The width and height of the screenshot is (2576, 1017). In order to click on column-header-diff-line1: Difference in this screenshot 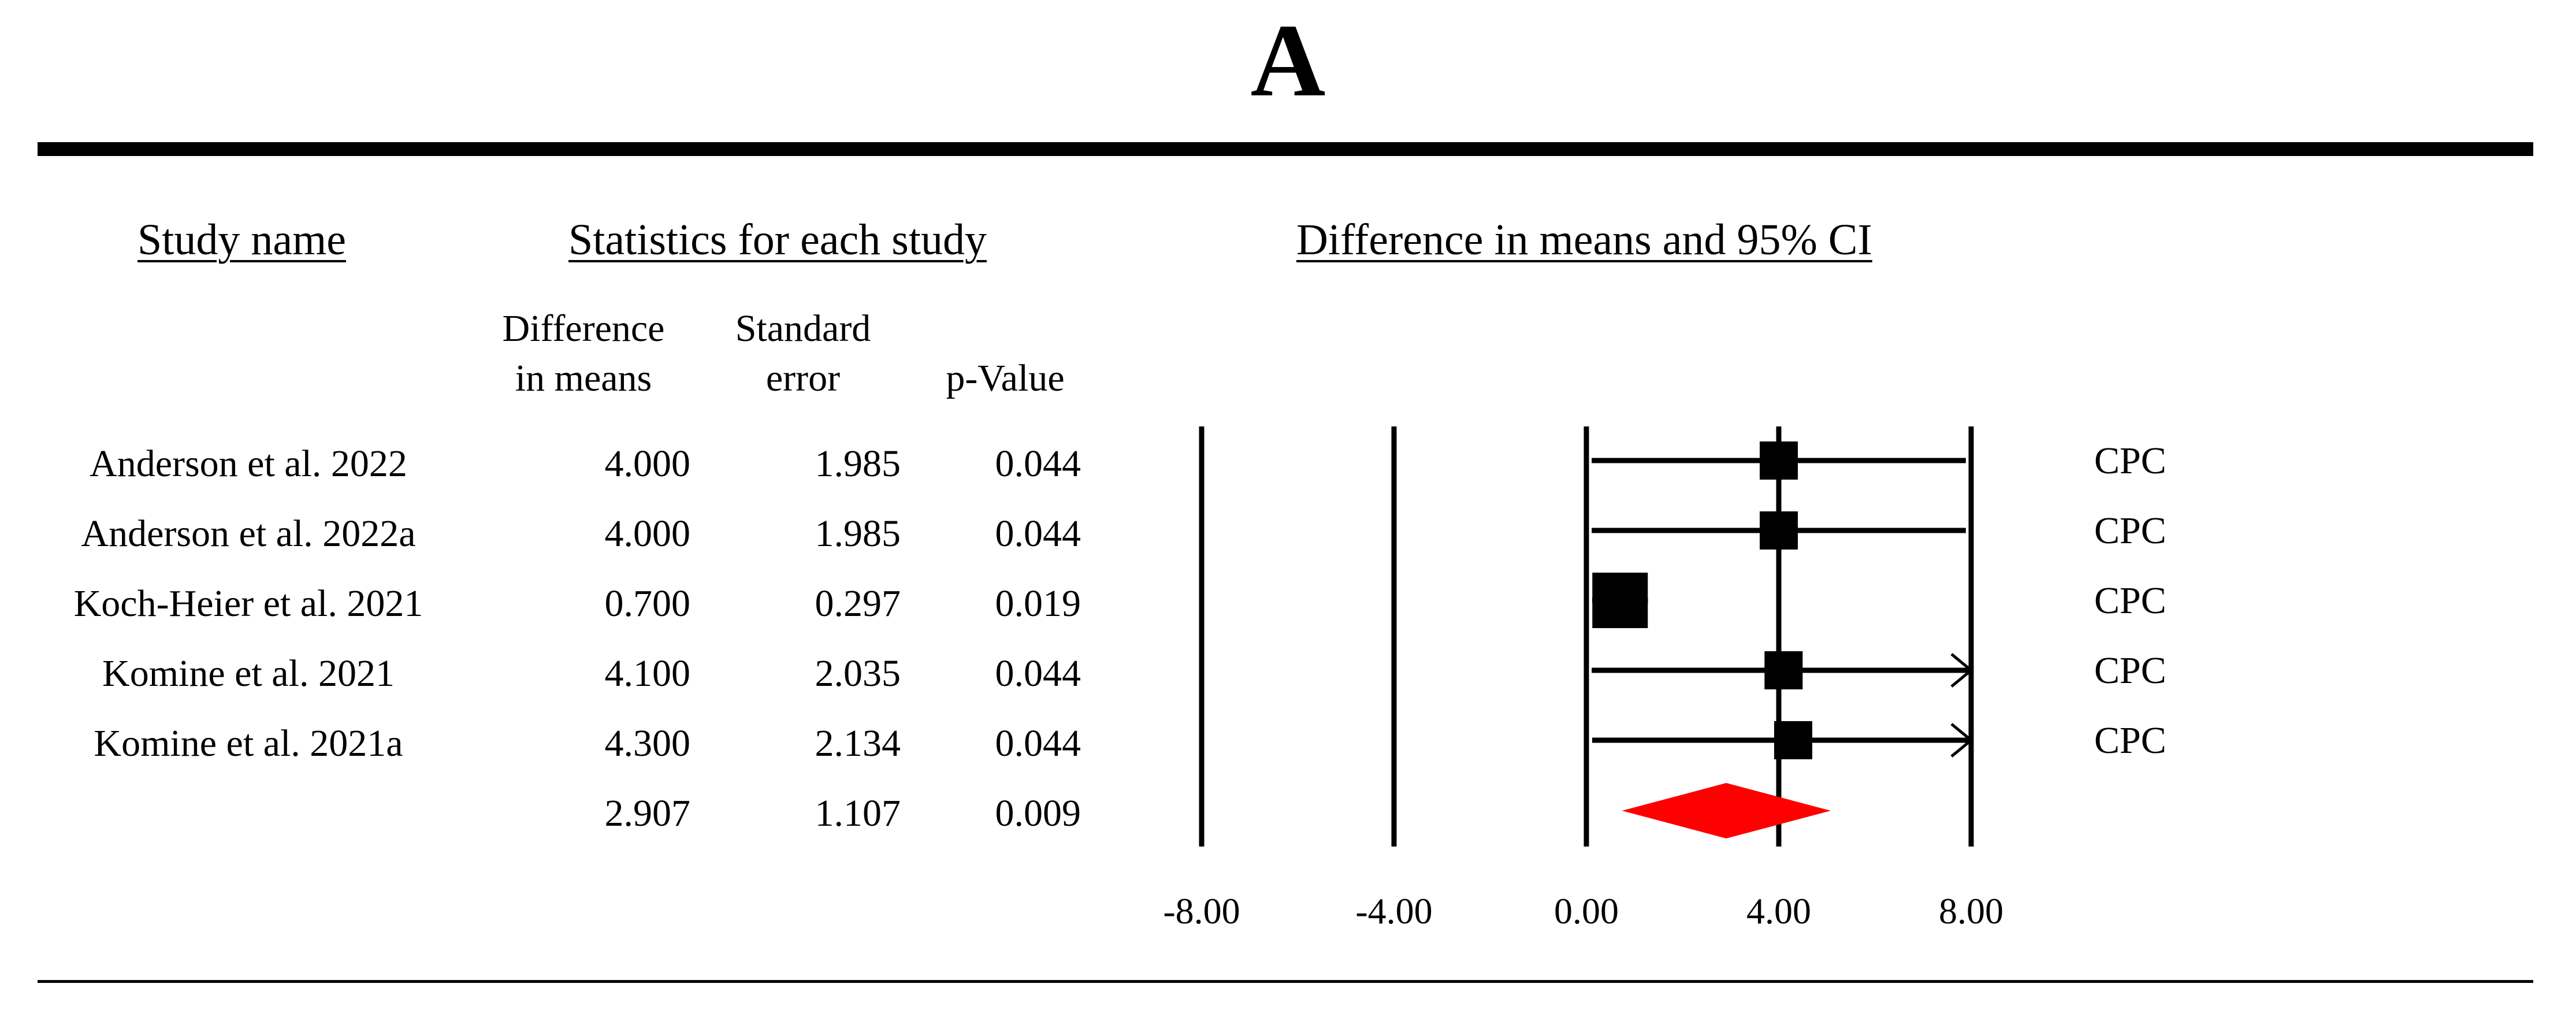, I will do `click(583, 328)`.